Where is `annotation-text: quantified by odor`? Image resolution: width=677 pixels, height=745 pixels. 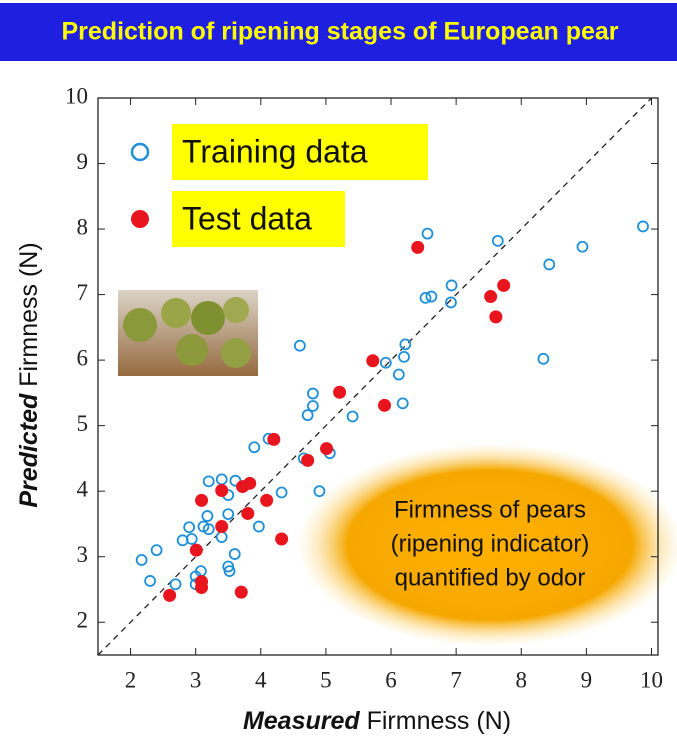 annotation-text: quantified by odor is located at coordinates (490, 577).